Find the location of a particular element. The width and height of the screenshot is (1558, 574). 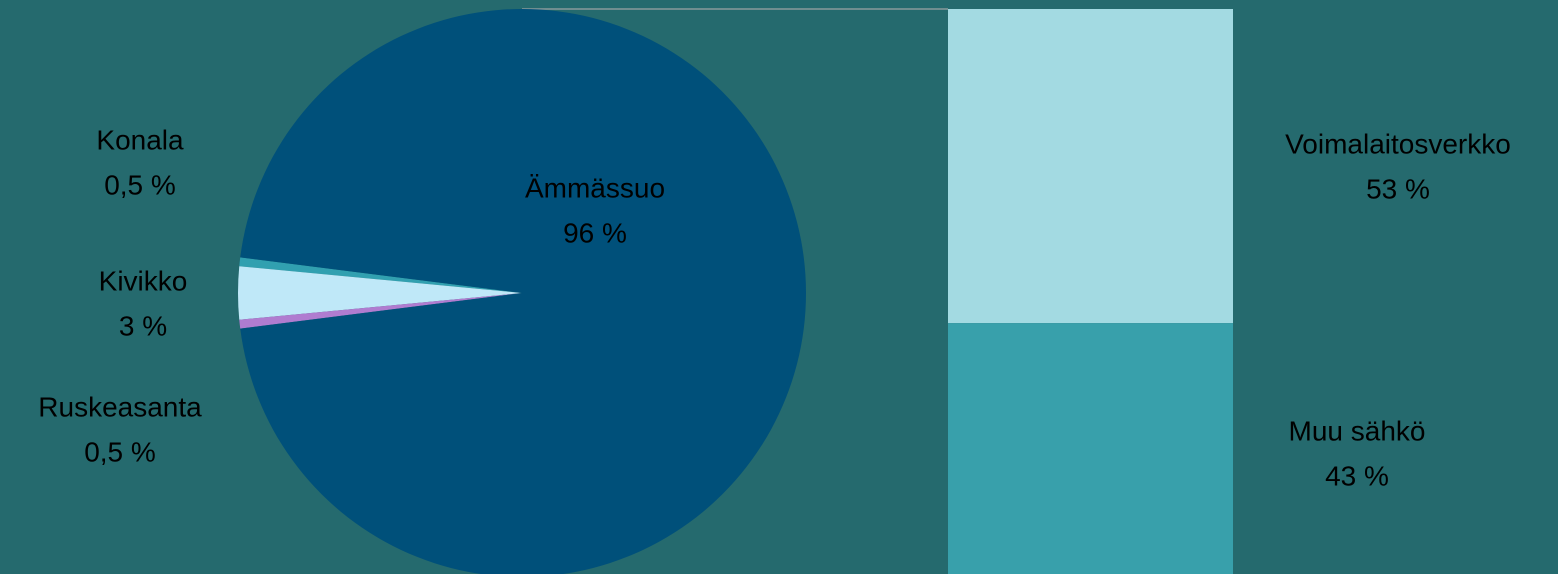

value-label: 3 % is located at coordinates (143, 325).